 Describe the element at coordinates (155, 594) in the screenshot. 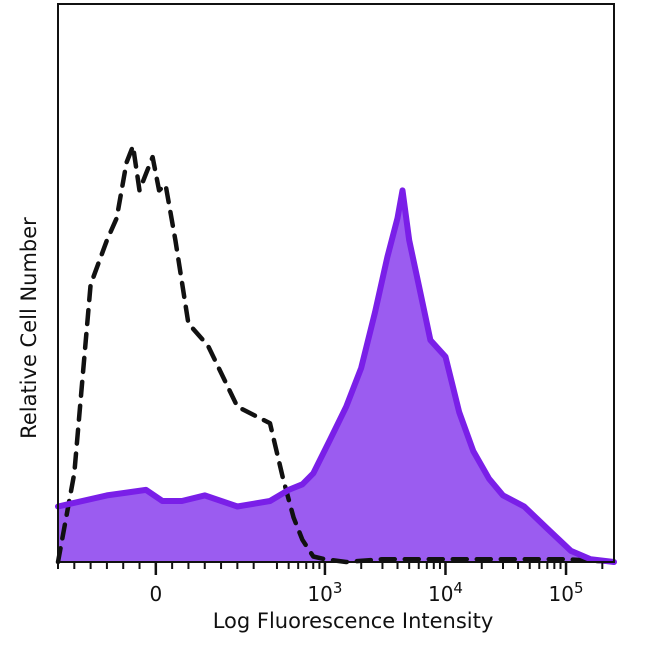

I see `x-tick-label: 0` at that location.